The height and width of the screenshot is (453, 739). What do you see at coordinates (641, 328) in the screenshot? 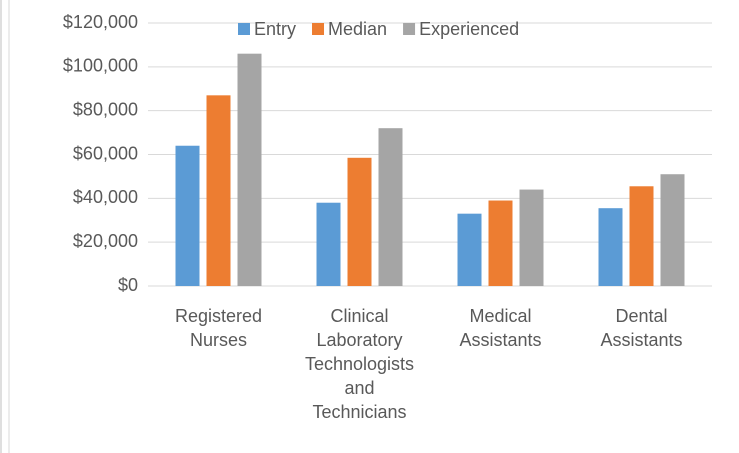
I see `x-tick-label: Dental Assistants` at bounding box center [641, 328].